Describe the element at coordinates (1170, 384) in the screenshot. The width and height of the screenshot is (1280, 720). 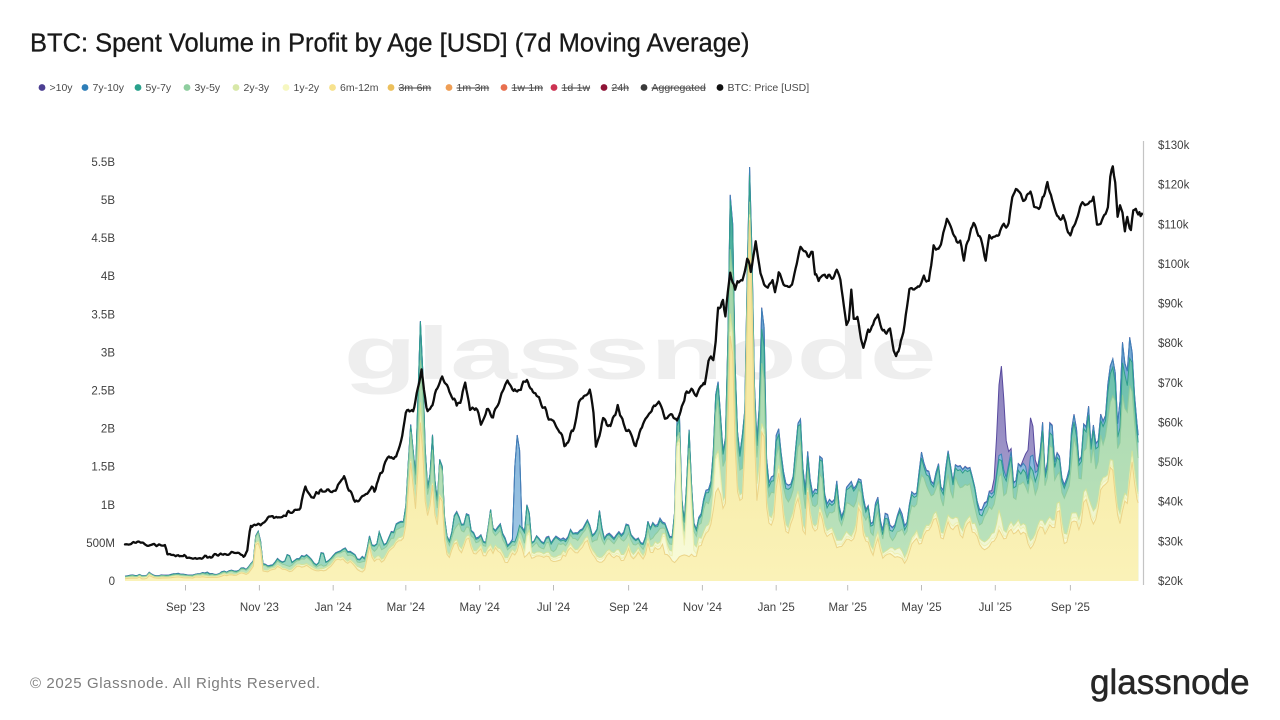
I see `svg-text: $70k` at that location.